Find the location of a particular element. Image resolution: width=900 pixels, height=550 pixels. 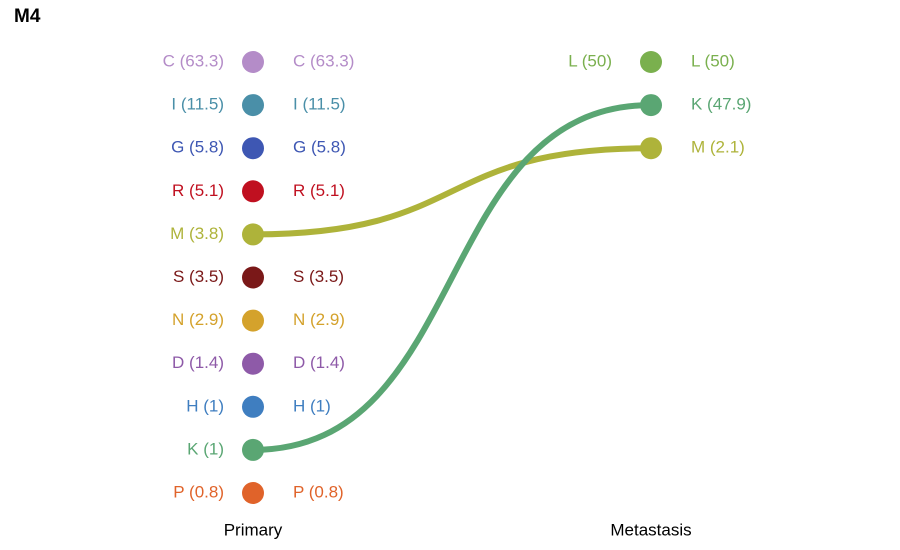

primary-label-right-I: I (11.5) is located at coordinates (319, 104).